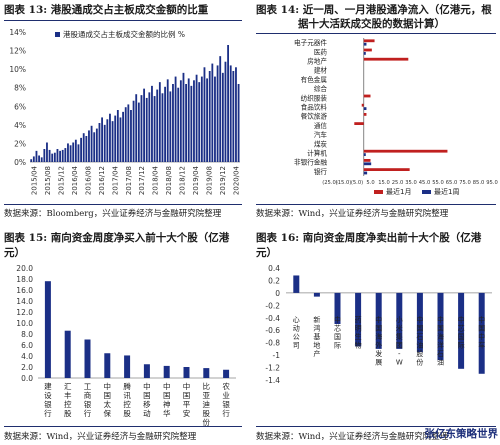 This screenshot has height=445, width=500. Describe the element at coordinates (17, 51) in the screenshot. I see `y-tick-label: 12%` at that location.